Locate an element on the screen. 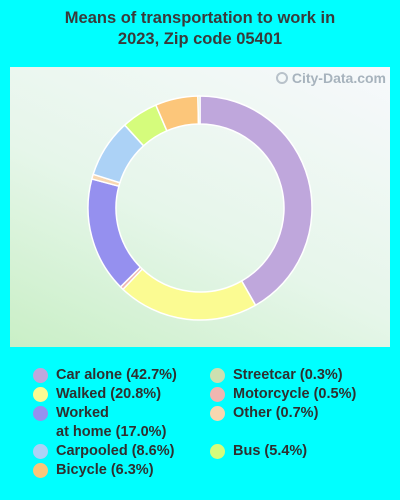 Image resolution: width=400 pixels, height=500 pixels. watermark: City-Data.com is located at coordinates (330, 78).